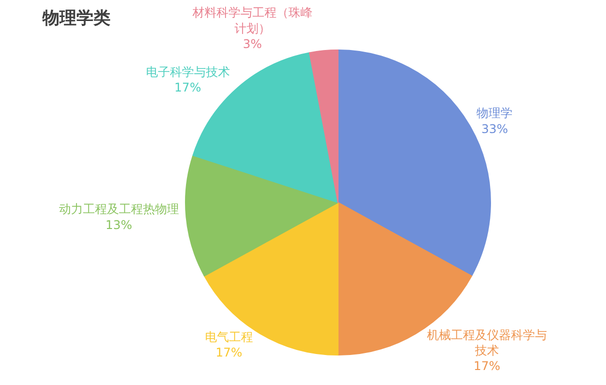 The width and height of the screenshot is (606, 385). What do you see at coordinates (486, 343) in the screenshot?
I see `slice-label: 机械工程及仪器科学与技术` at bounding box center [486, 343].